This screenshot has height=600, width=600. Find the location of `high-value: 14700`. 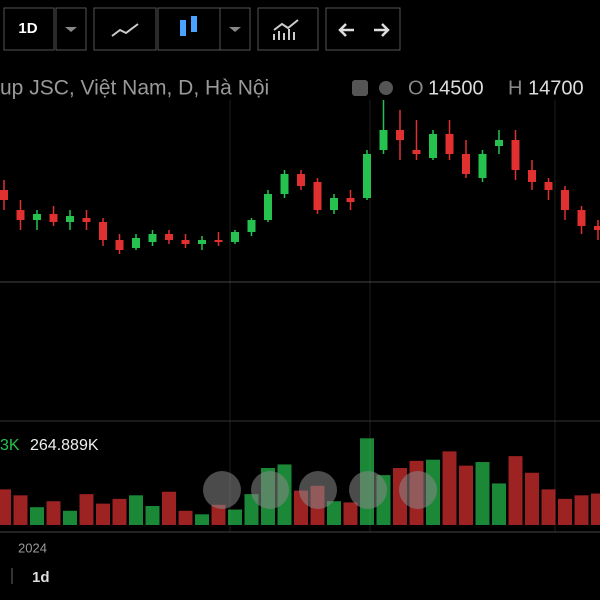

high-value: 14700 is located at coordinates (556, 88).